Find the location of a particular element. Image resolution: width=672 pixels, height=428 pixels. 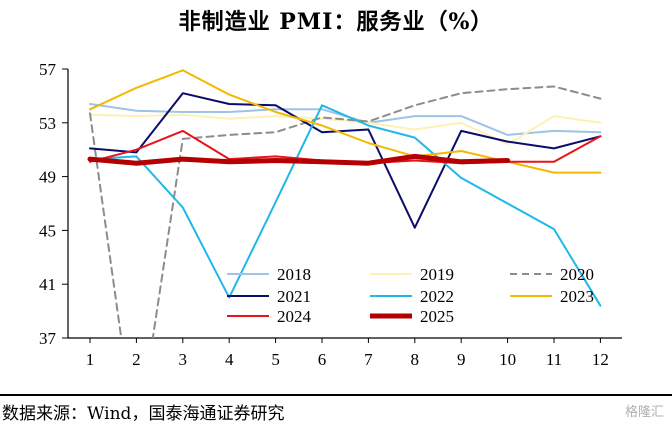

x-tick-label: 12 is located at coordinates (600, 359).